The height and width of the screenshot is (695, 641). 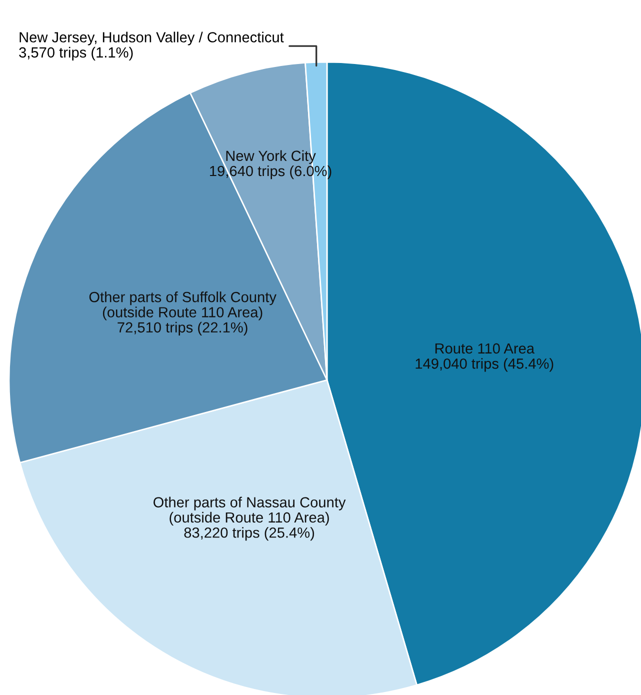 What do you see at coordinates (250, 511) in the screenshot?
I see `slice-label: Other parts of Nassau County (outside Route 110 Area)` at bounding box center [250, 511].